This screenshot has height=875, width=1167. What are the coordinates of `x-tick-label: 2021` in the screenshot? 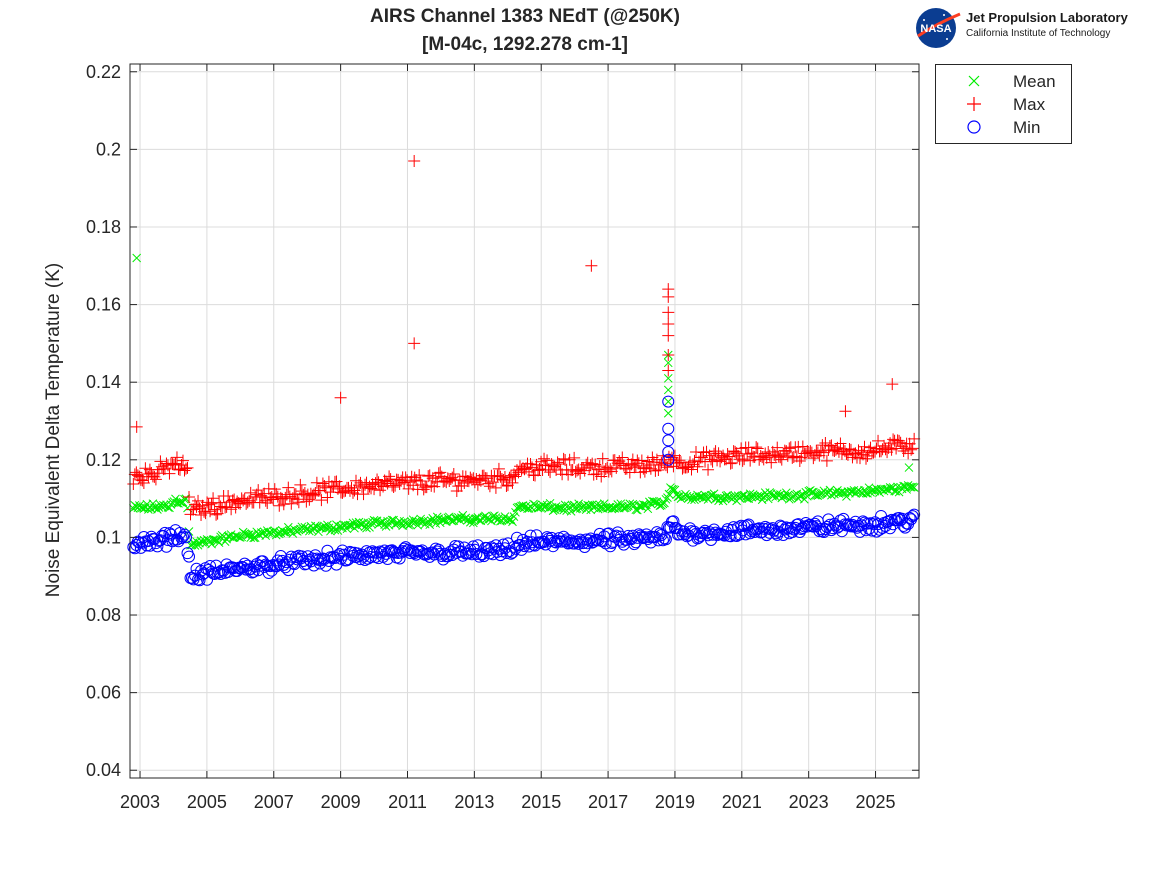 It's located at (742, 802).